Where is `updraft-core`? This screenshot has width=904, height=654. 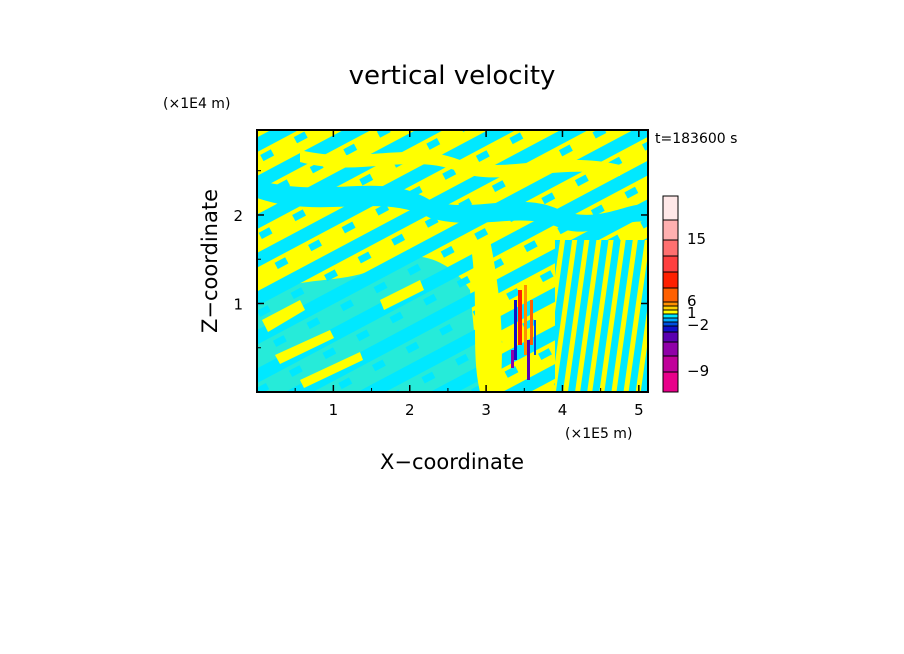
updraft-core is located at coordinates (523, 332).